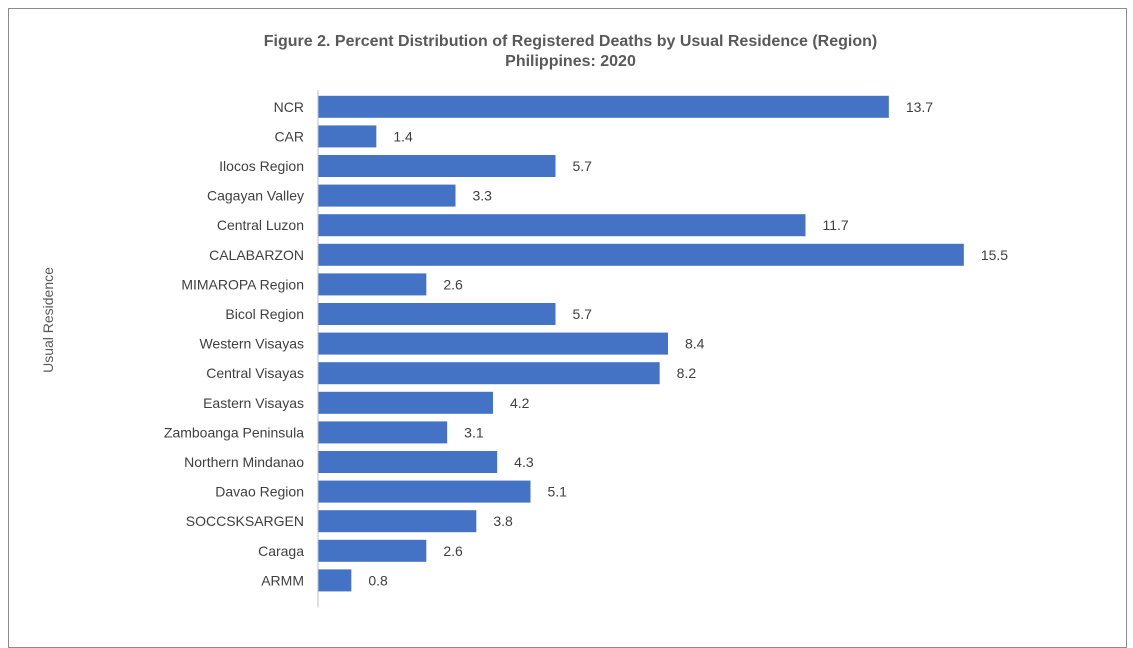  Describe the element at coordinates (242, 284) in the screenshot. I see `category-label-mimaropa-region: MIMAROPA Region` at that location.